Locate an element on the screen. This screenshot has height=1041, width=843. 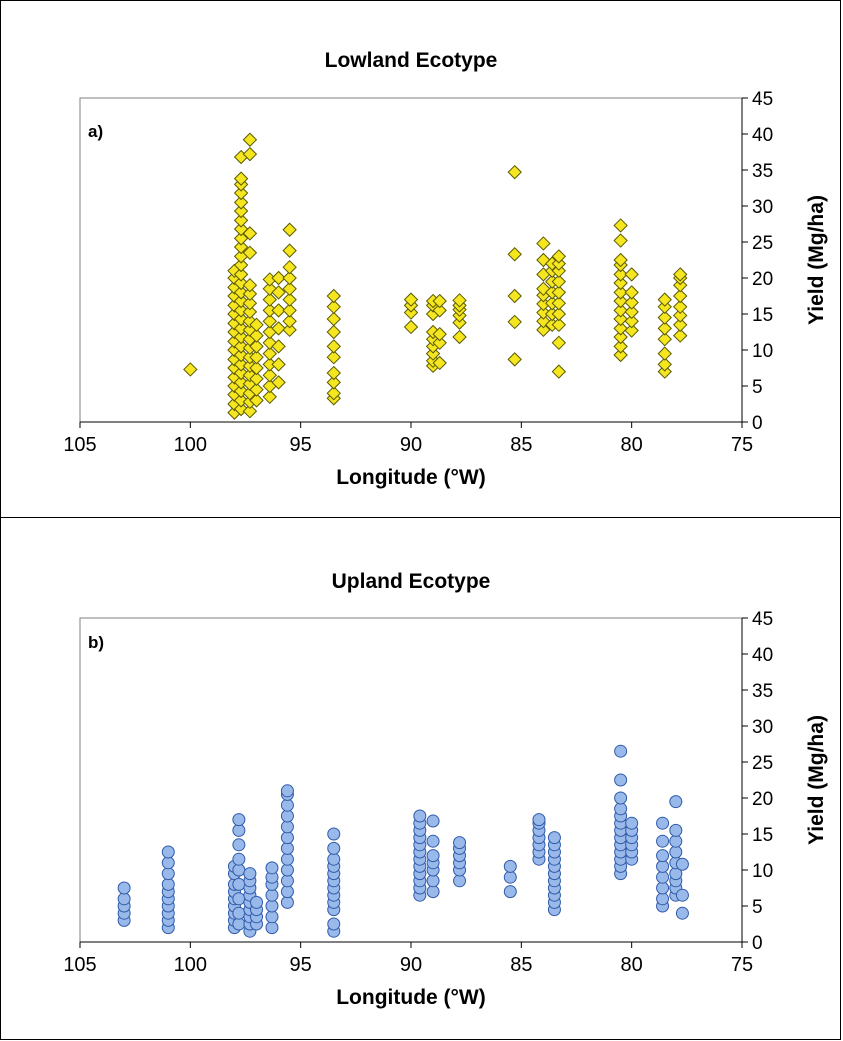
lowland-y-tick-label: 25 is located at coordinates (762, 243).